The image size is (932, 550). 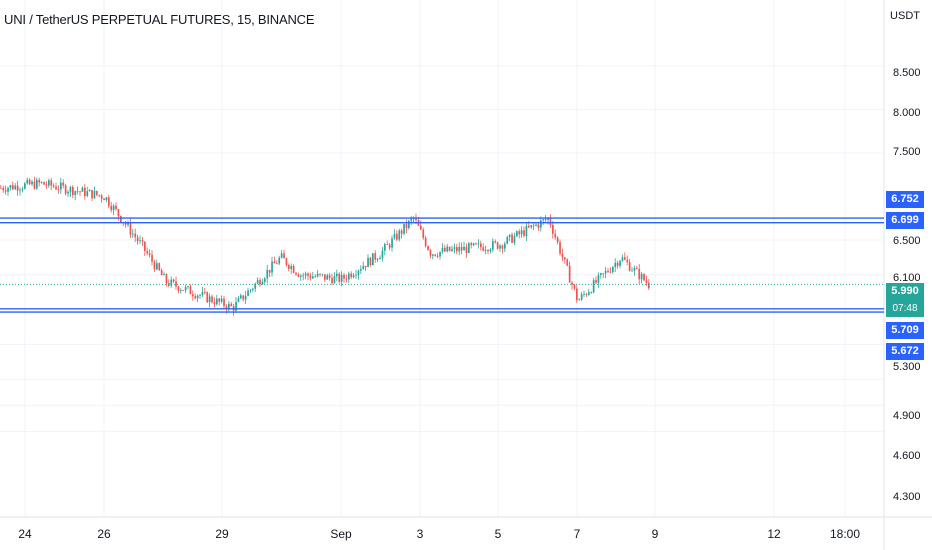 I want to click on time-tick: 29, so click(x=222, y=534).